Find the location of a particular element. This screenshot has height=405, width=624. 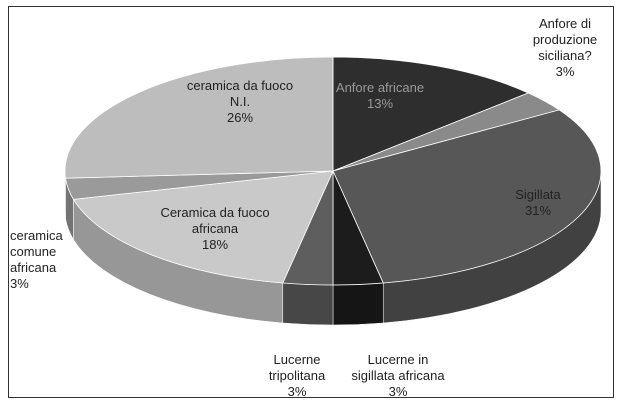

slice-name: Anfore di produzione siciliana? is located at coordinates (565, 39).